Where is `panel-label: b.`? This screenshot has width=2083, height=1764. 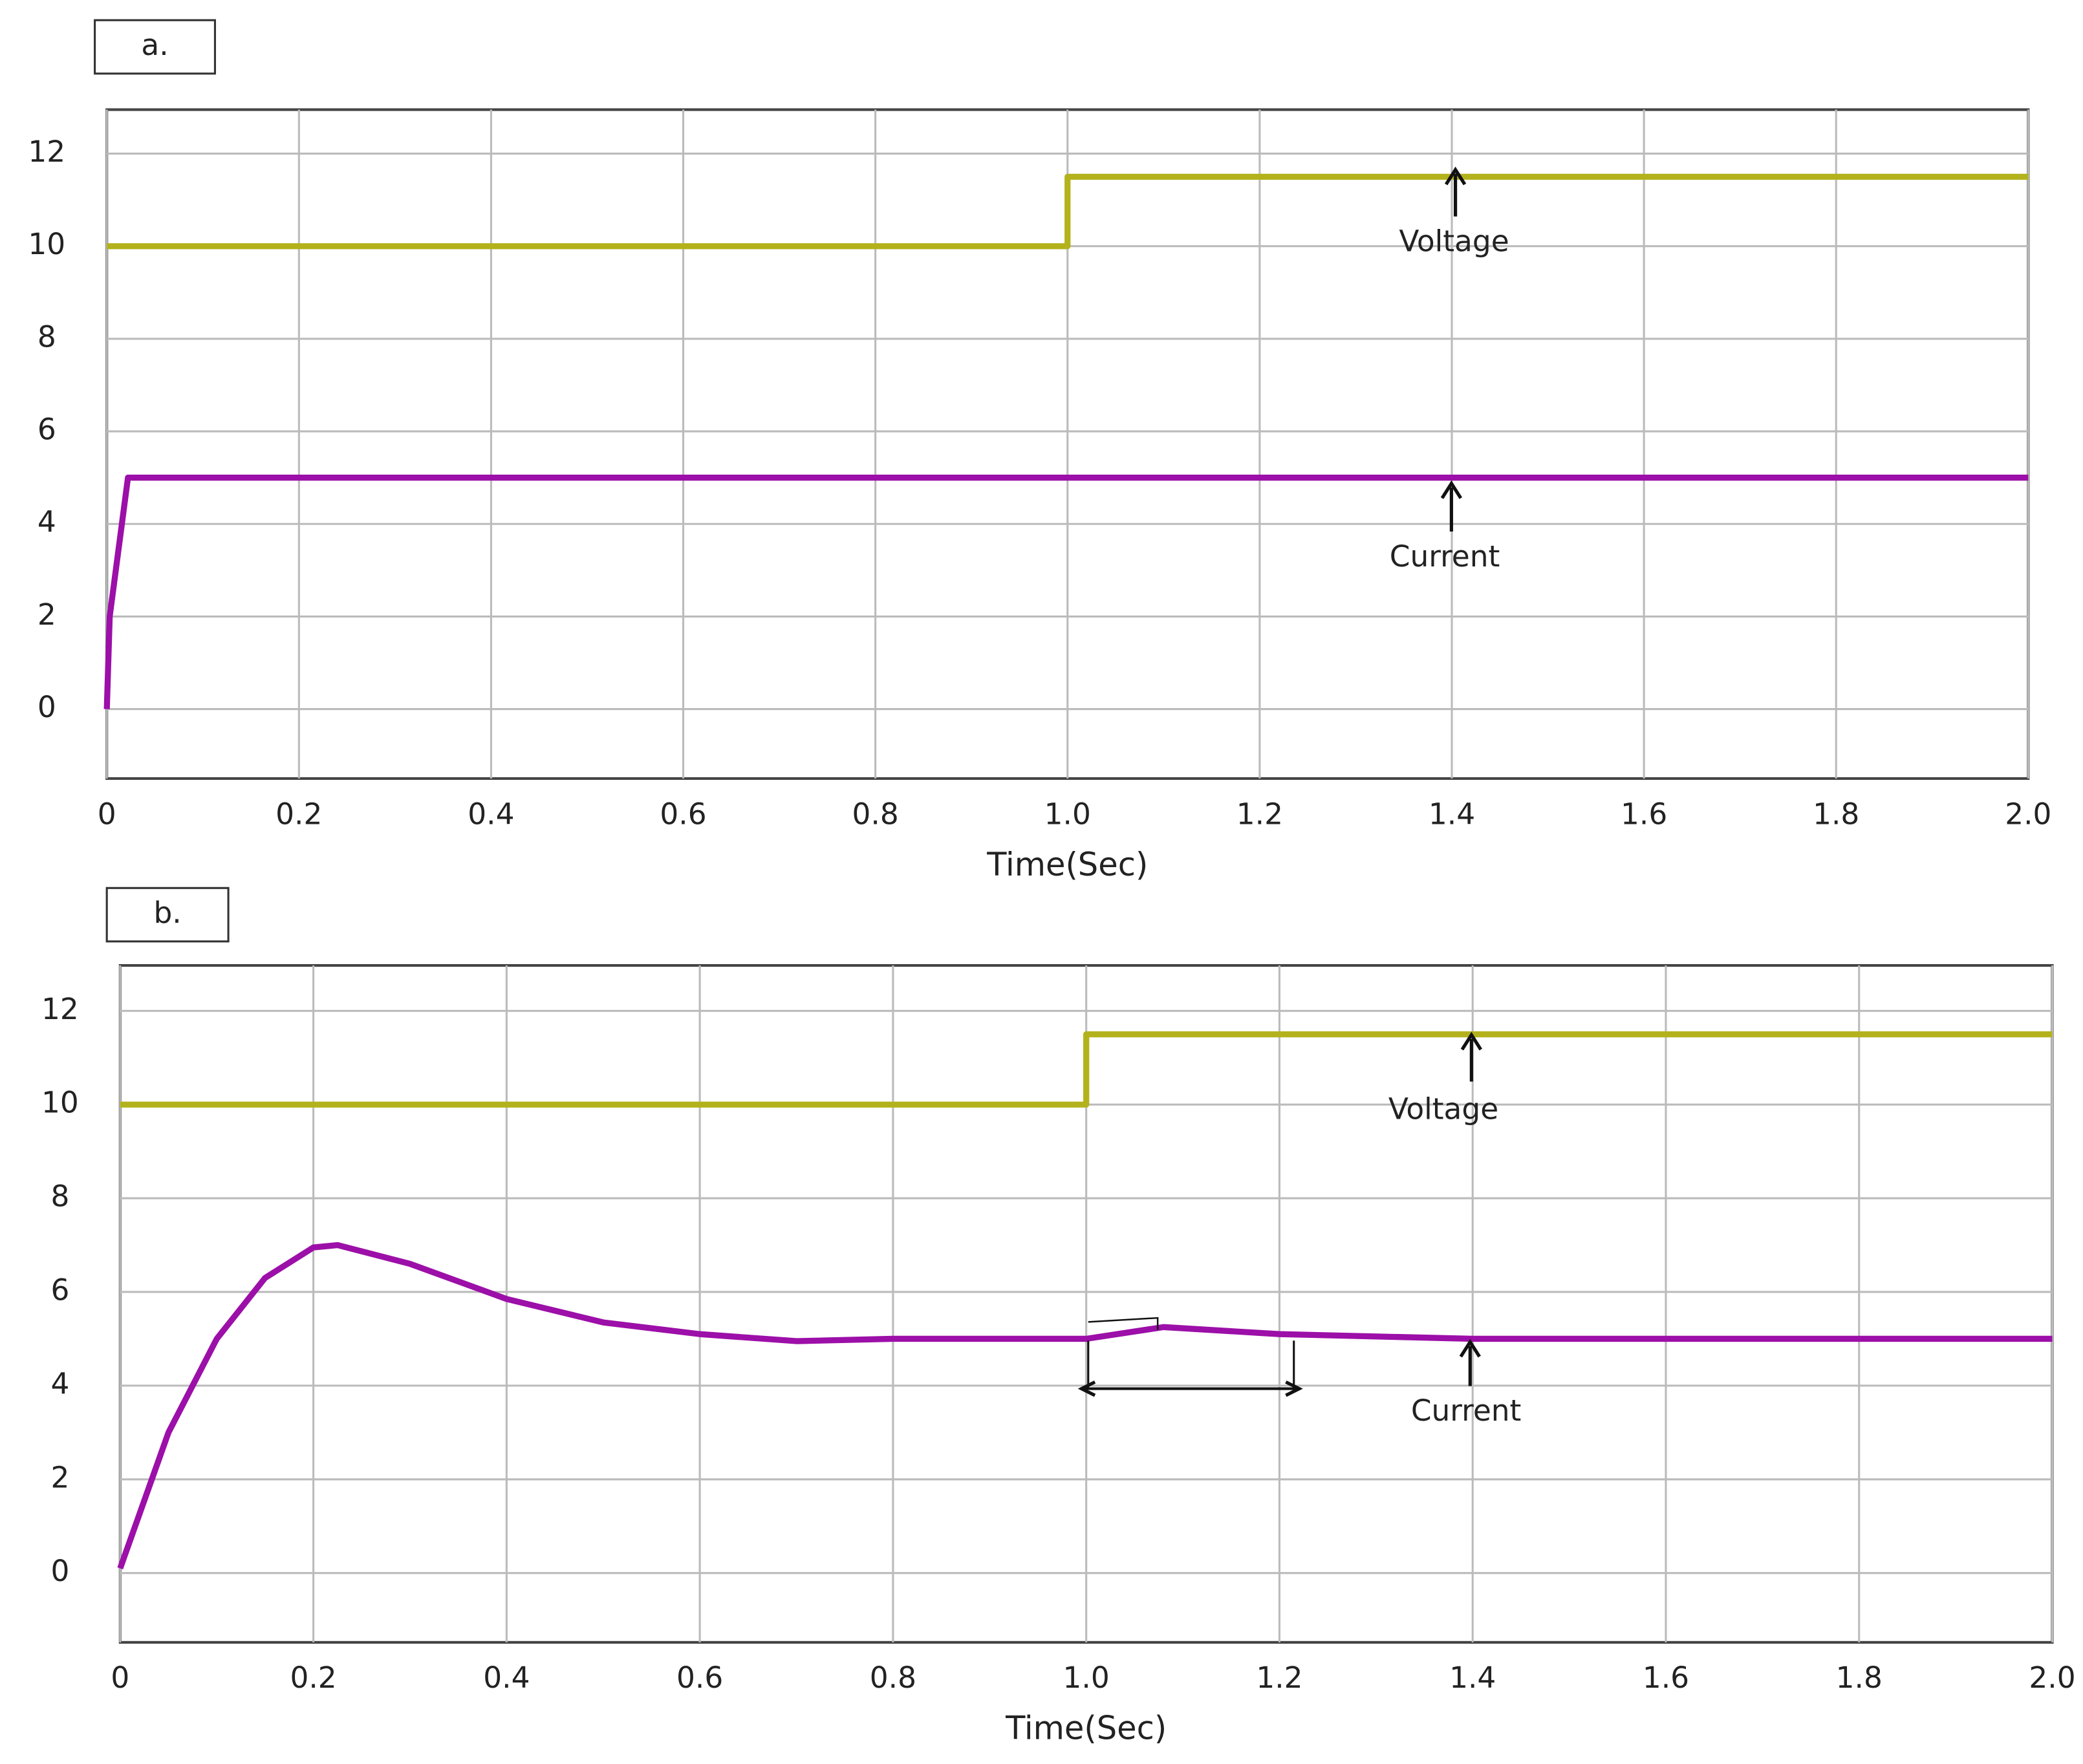
panel-label: b. is located at coordinates (167, 913).